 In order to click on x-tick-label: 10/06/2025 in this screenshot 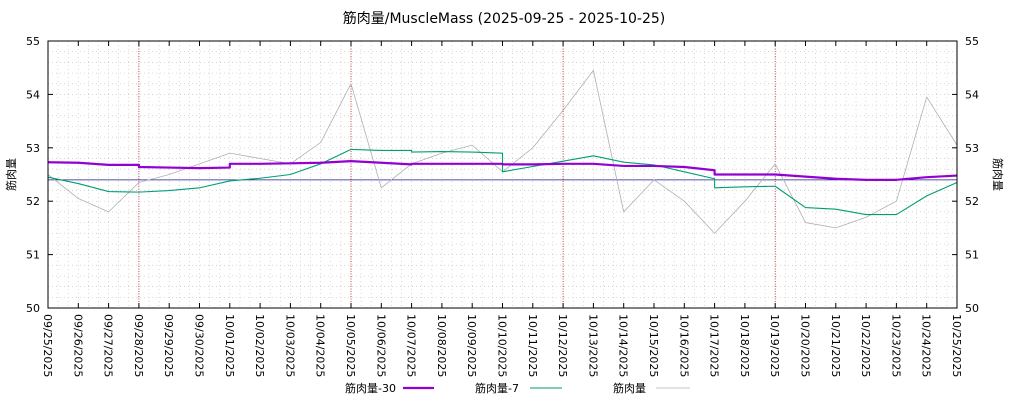, I will do `click(380, 345)`.